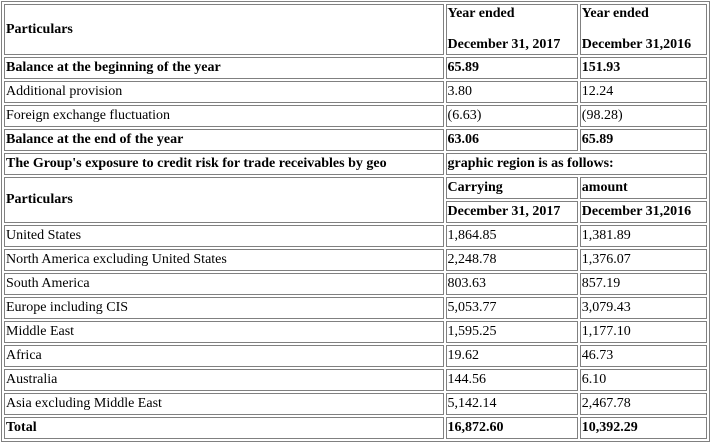 This screenshot has height=446, width=711. What do you see at coordinates (224, 140) in the screenshot?
I see `row-label: Balance at the end of the year` at bounding box center [224, 140].